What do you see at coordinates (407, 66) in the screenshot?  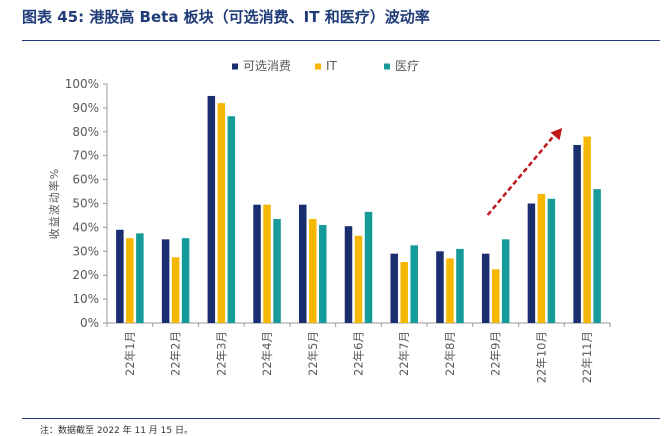 I see `legend-label: 医疗` at bounding box center [407, 66].